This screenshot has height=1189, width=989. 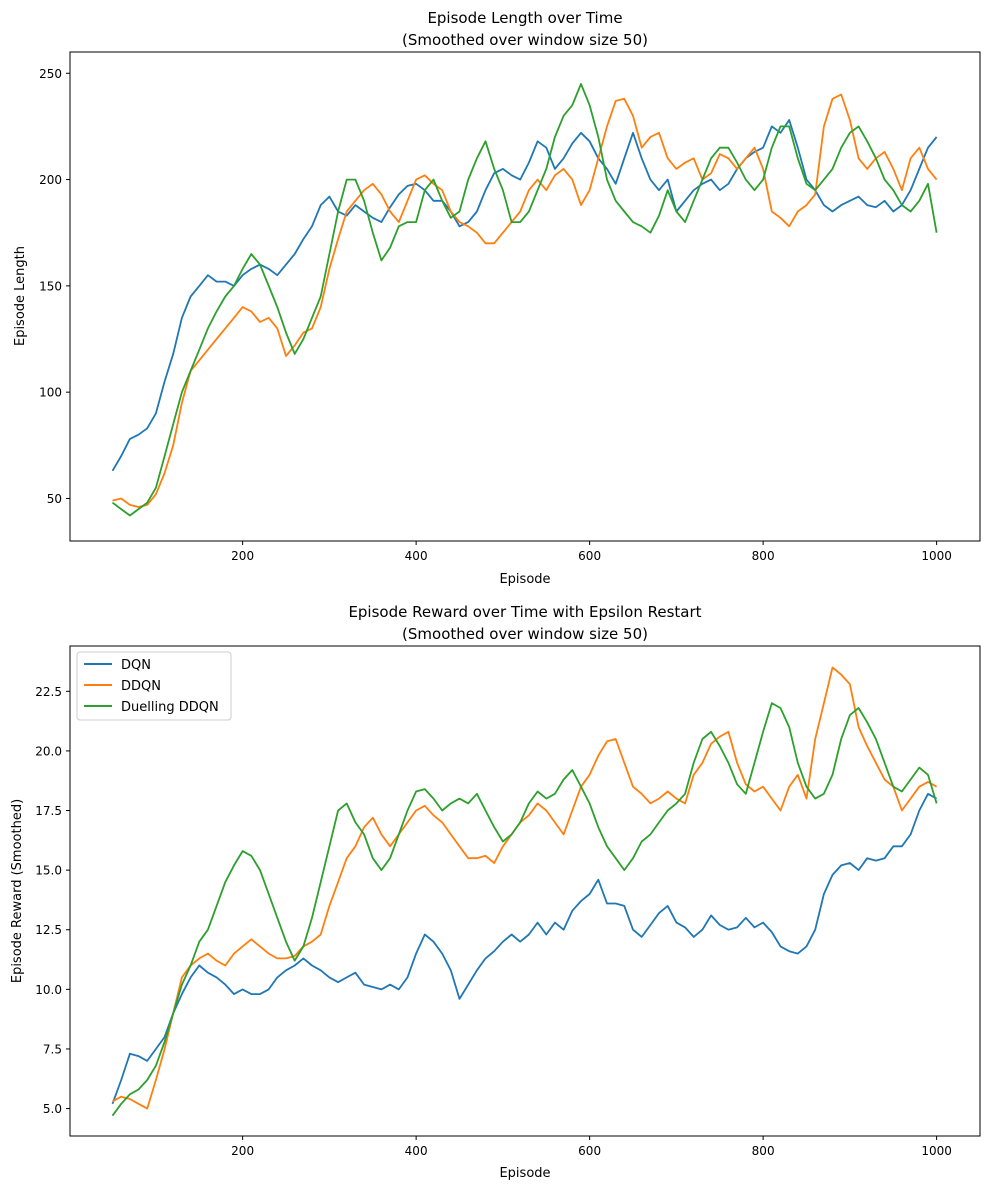 What do you see at coordinates (136, 665) in the screenshot?
I see `legend-label-dqn: DQN` at bounding box center [136, 665].